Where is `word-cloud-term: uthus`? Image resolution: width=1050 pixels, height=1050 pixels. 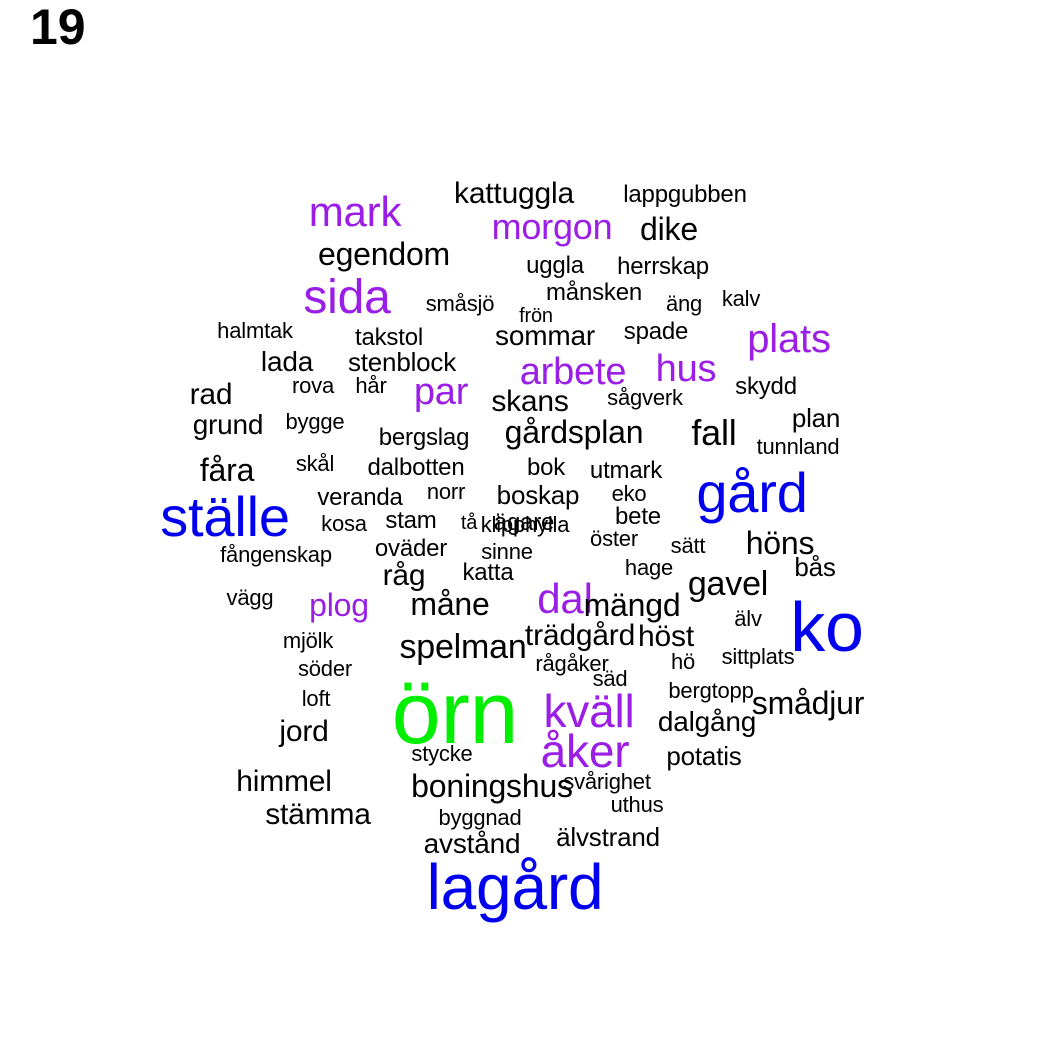 word-cloud-term: uthus is located at coordinates (637, 804).